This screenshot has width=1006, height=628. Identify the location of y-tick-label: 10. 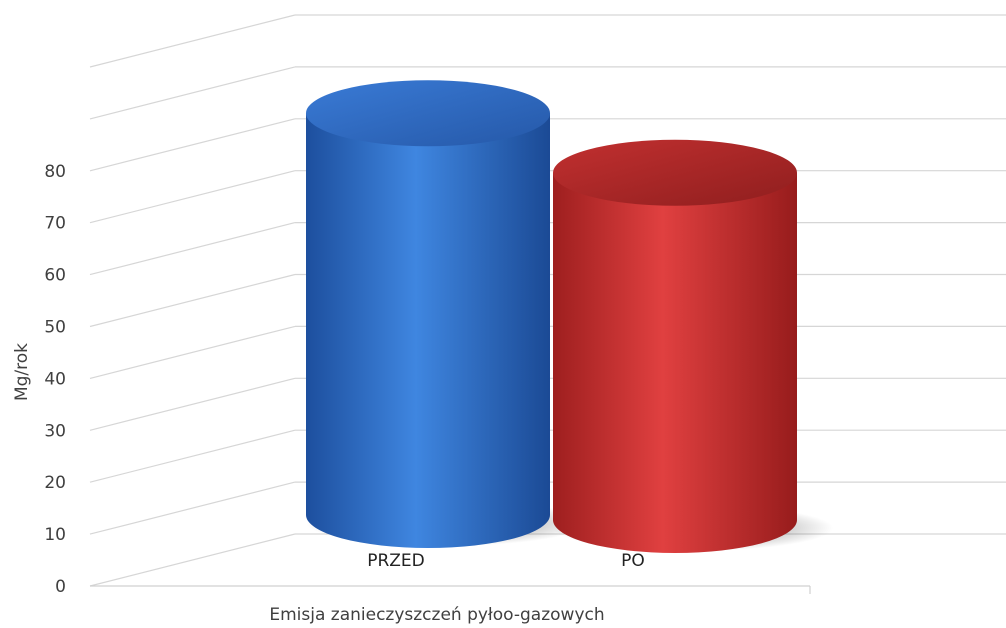
(55, 535).